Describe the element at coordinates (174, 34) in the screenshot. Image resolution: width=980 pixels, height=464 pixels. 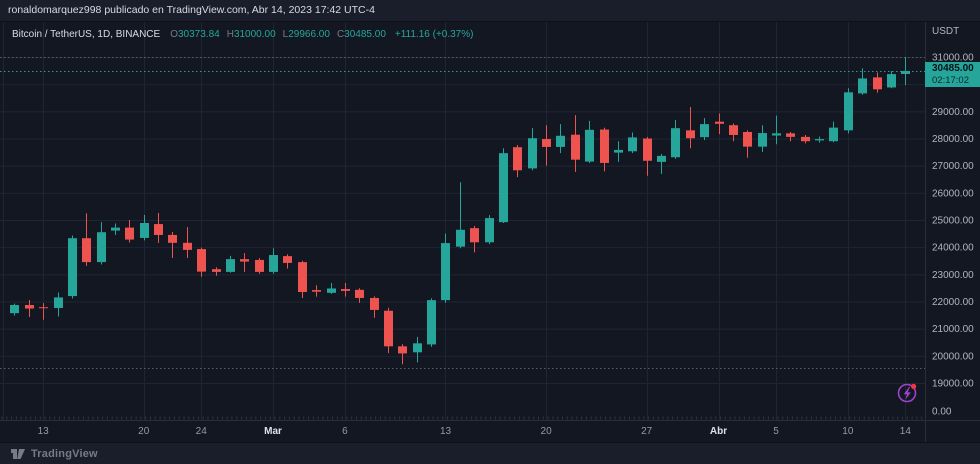
I see `open-label: O` at that location.